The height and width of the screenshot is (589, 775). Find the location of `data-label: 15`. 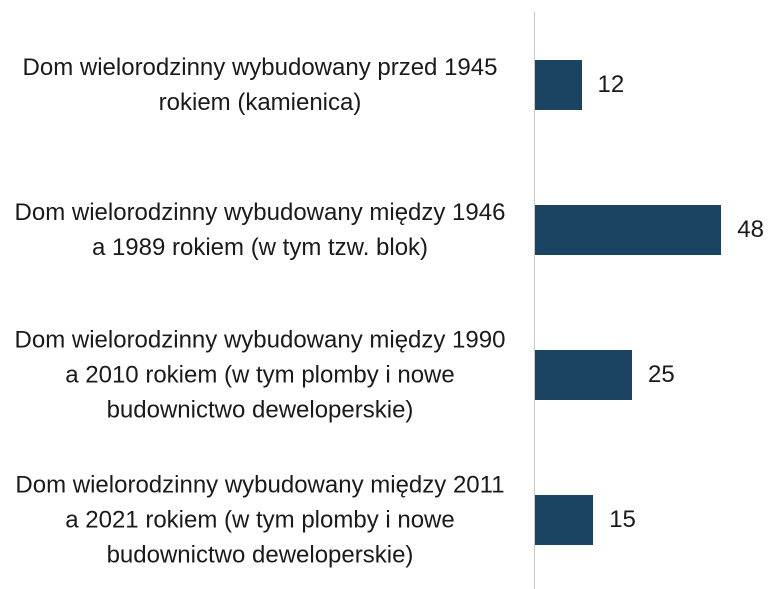

data-label: 15 is located at coordinates (622, 519).